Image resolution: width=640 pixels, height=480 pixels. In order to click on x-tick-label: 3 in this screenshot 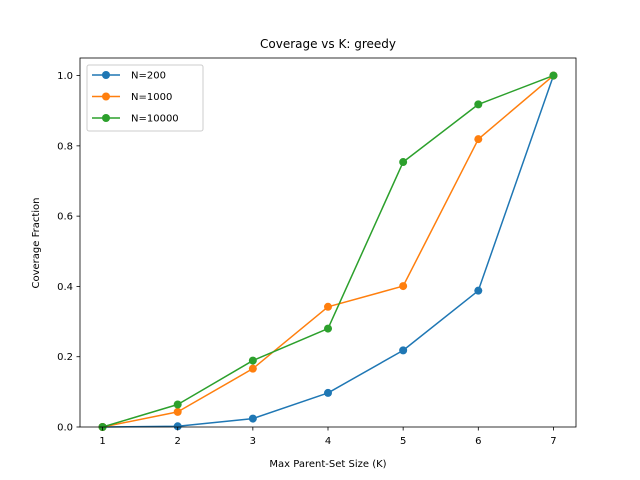, I will do `click(253, 441)`.